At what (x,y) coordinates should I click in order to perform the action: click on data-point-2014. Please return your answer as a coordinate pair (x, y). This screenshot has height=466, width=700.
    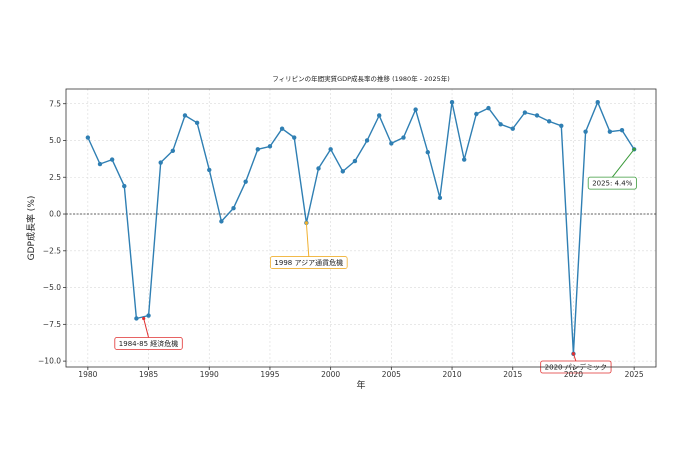
    Looking at the image, I should click on (500, 124).